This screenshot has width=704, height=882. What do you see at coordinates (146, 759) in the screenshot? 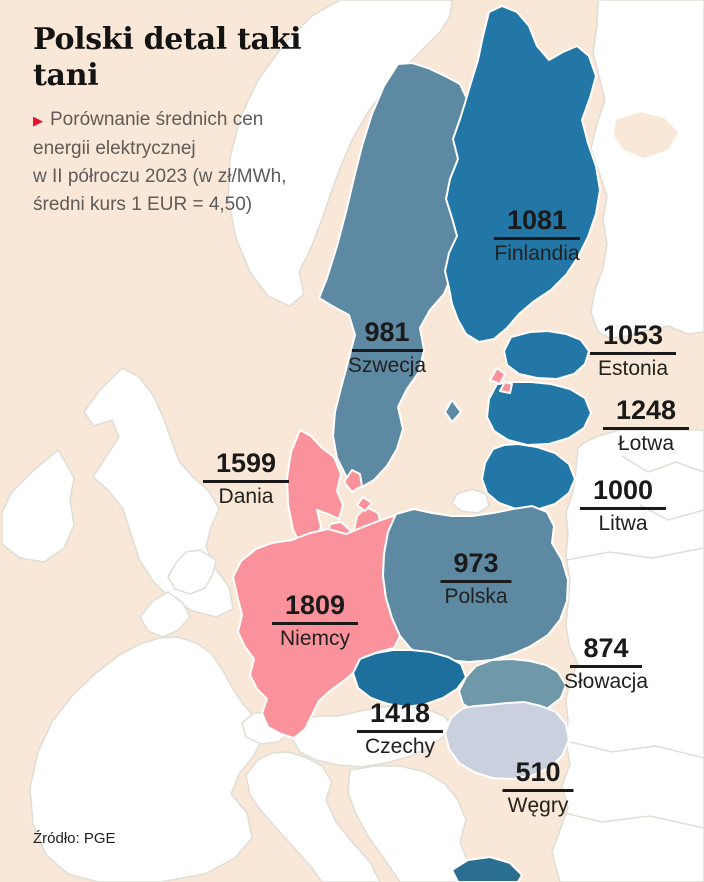
I see `country-shape-france` at bounding box center [146, 759].